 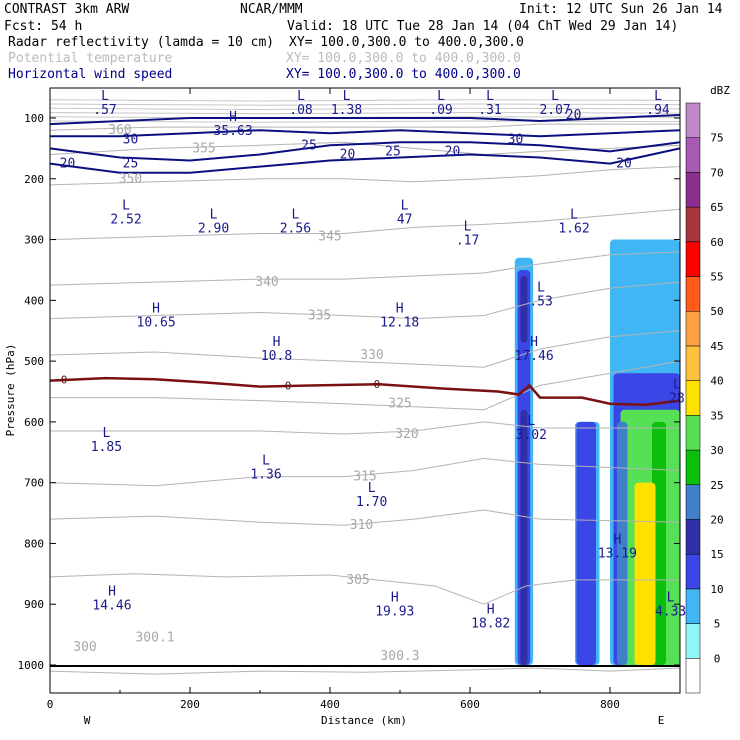 I want to click on extremum-value: 35.63, so click(x=233, y=131).